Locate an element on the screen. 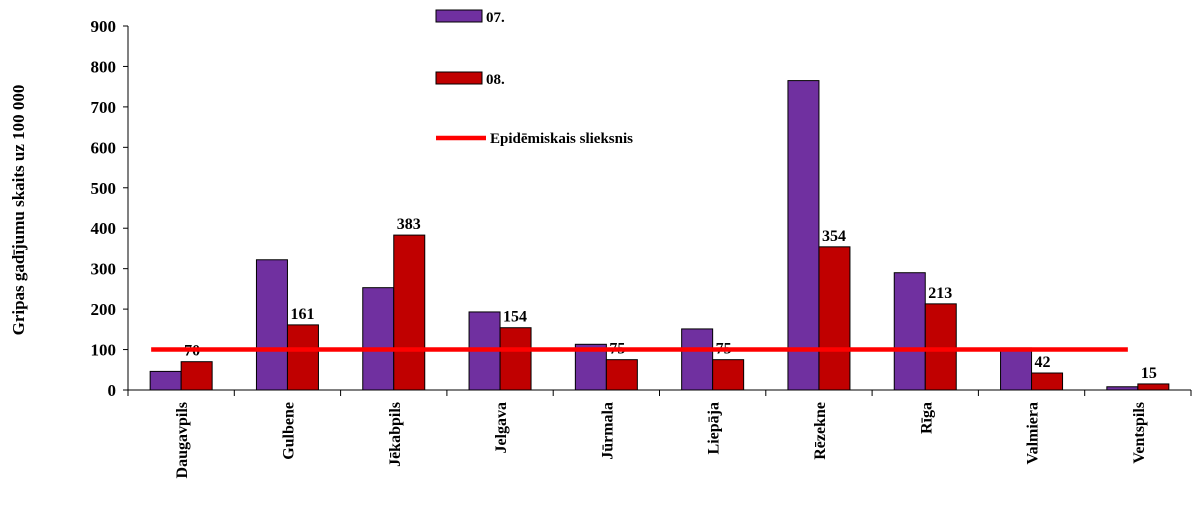 The width and height of the screenshot is (1200, 522). data-label: 154 is located at coordinates (515, 317).